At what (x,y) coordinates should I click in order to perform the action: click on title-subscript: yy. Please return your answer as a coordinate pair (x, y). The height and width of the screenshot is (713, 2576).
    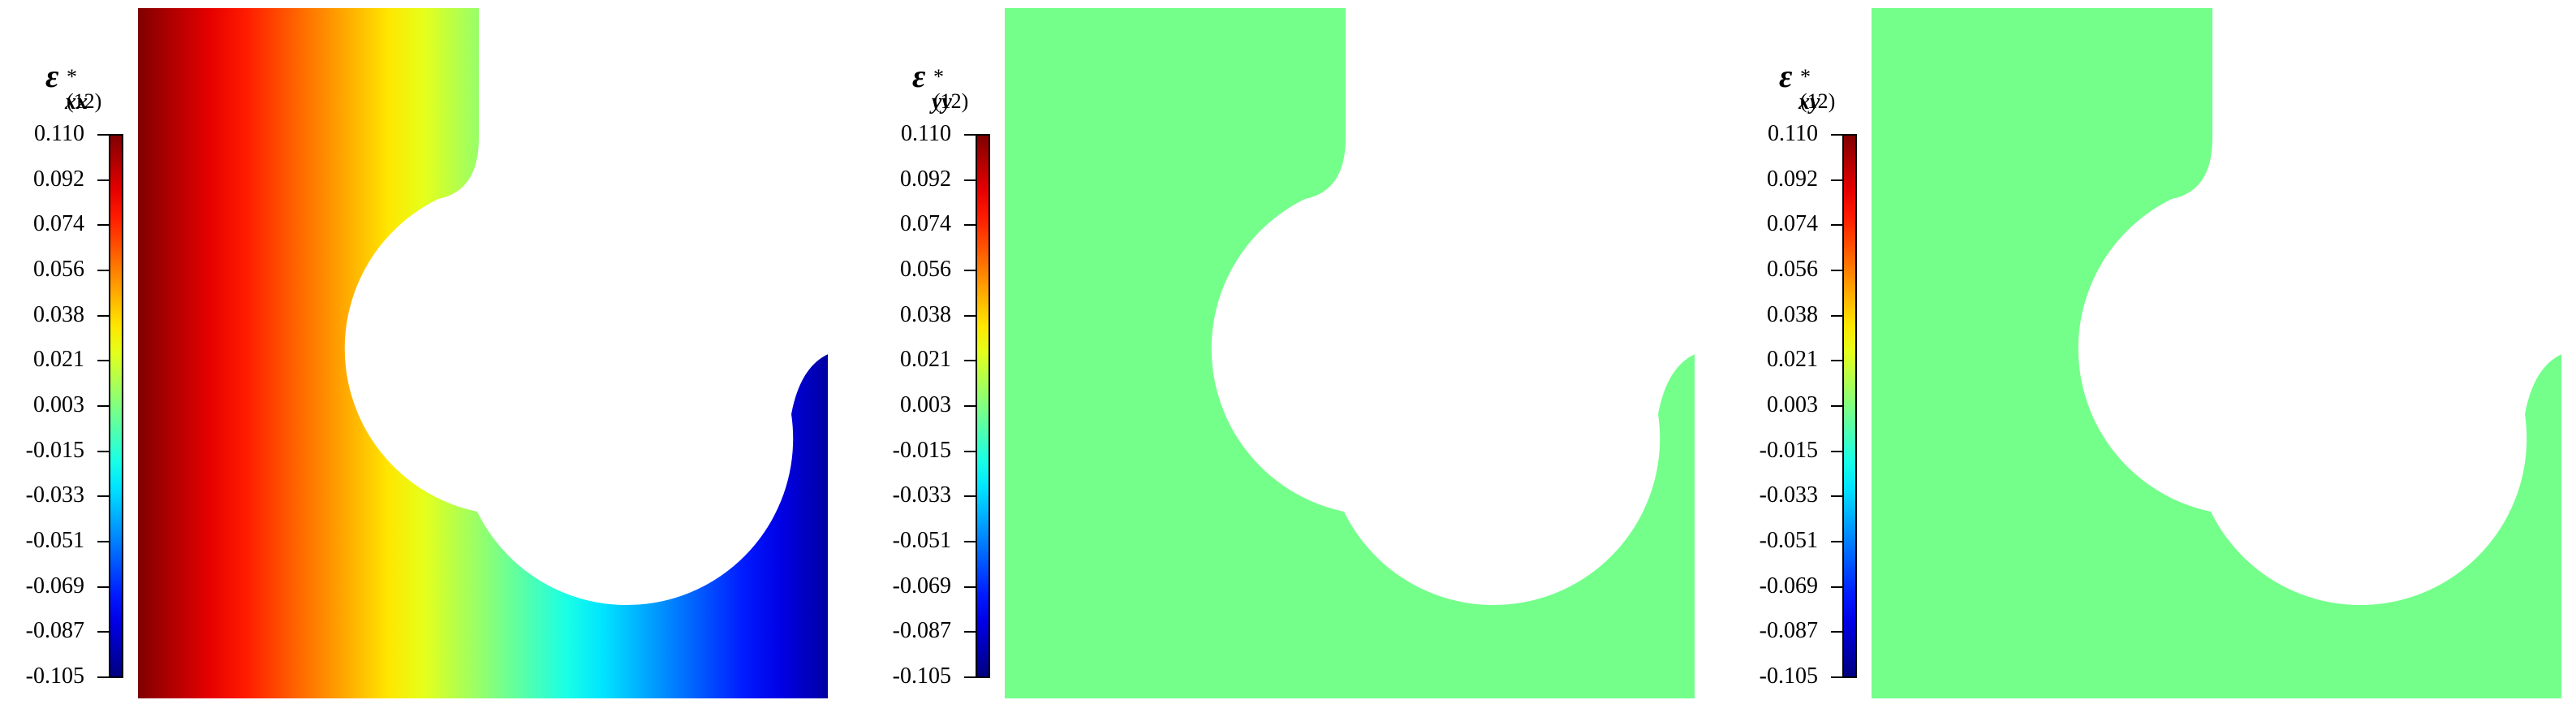
    Looking at the image, I should click on (942, 102).